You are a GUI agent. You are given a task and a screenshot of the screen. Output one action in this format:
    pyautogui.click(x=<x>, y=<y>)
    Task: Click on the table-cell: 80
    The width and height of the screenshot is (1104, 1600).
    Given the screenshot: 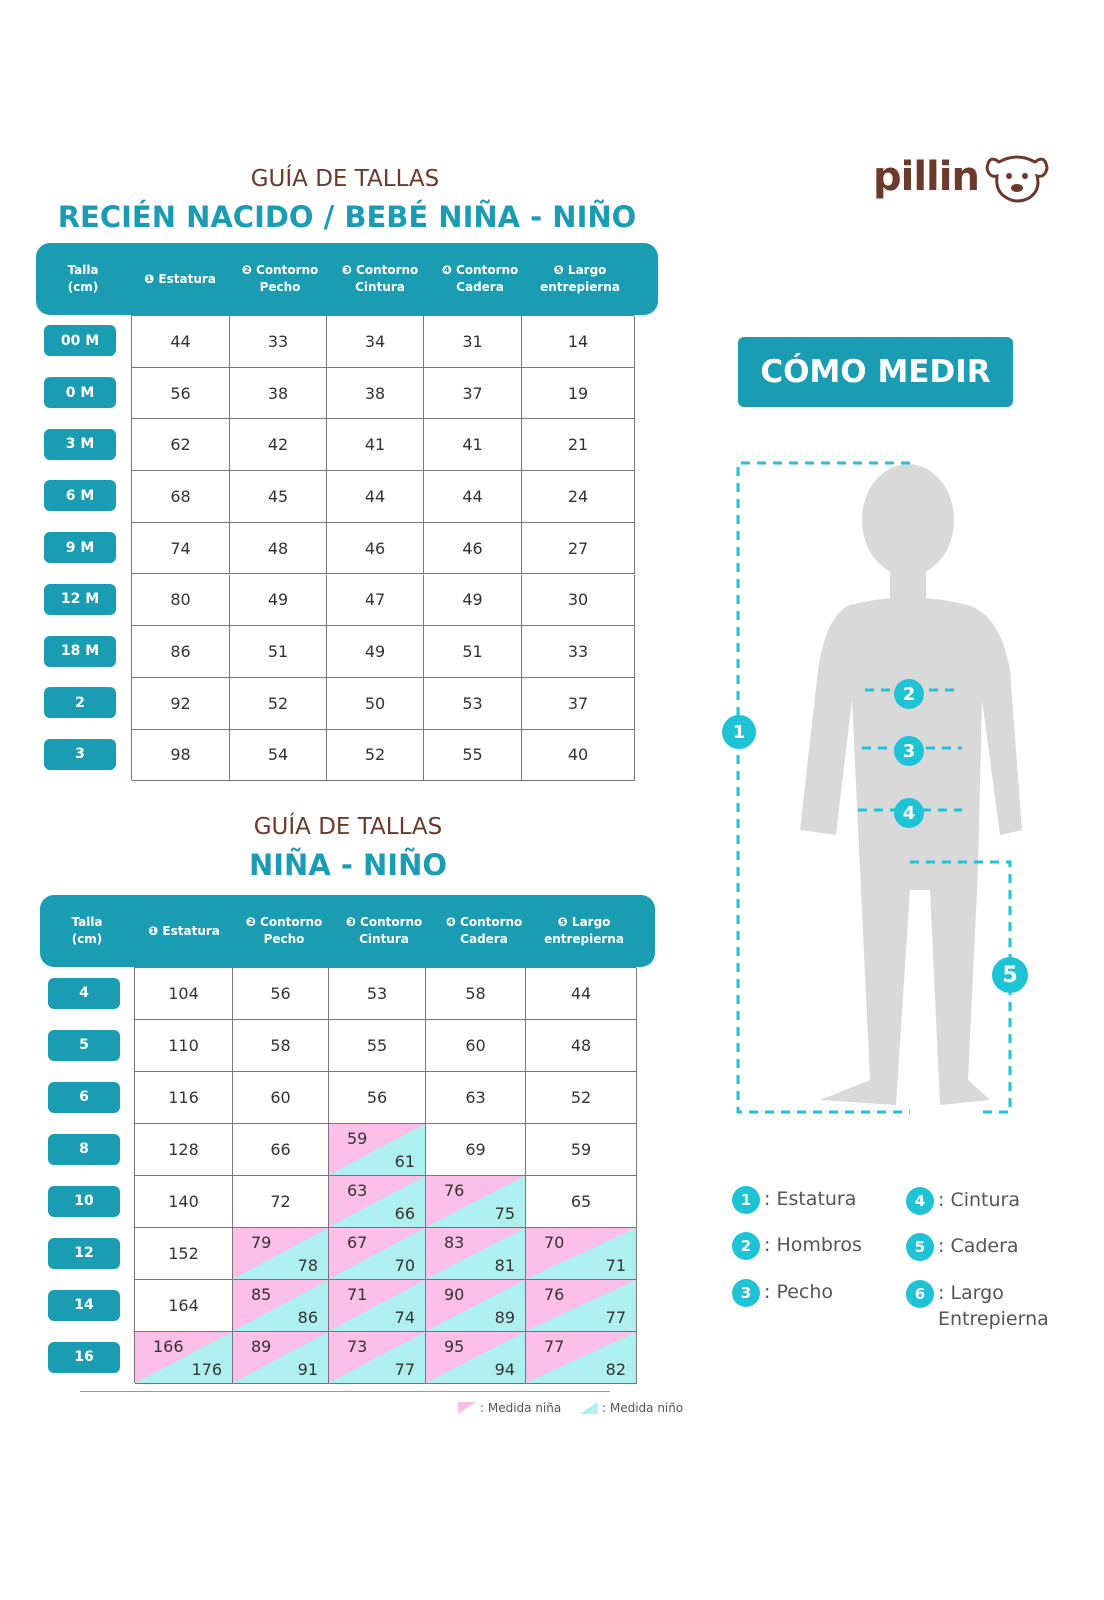 What is the action you would take?
    pyautogui.click(x=181, y=600)
    